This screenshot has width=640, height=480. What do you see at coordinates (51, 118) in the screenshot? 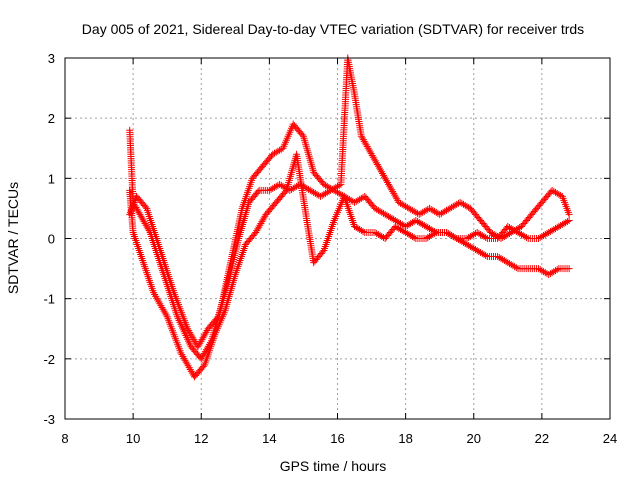
I see `y-tick-label: 2` at bounding box center [51, 118].